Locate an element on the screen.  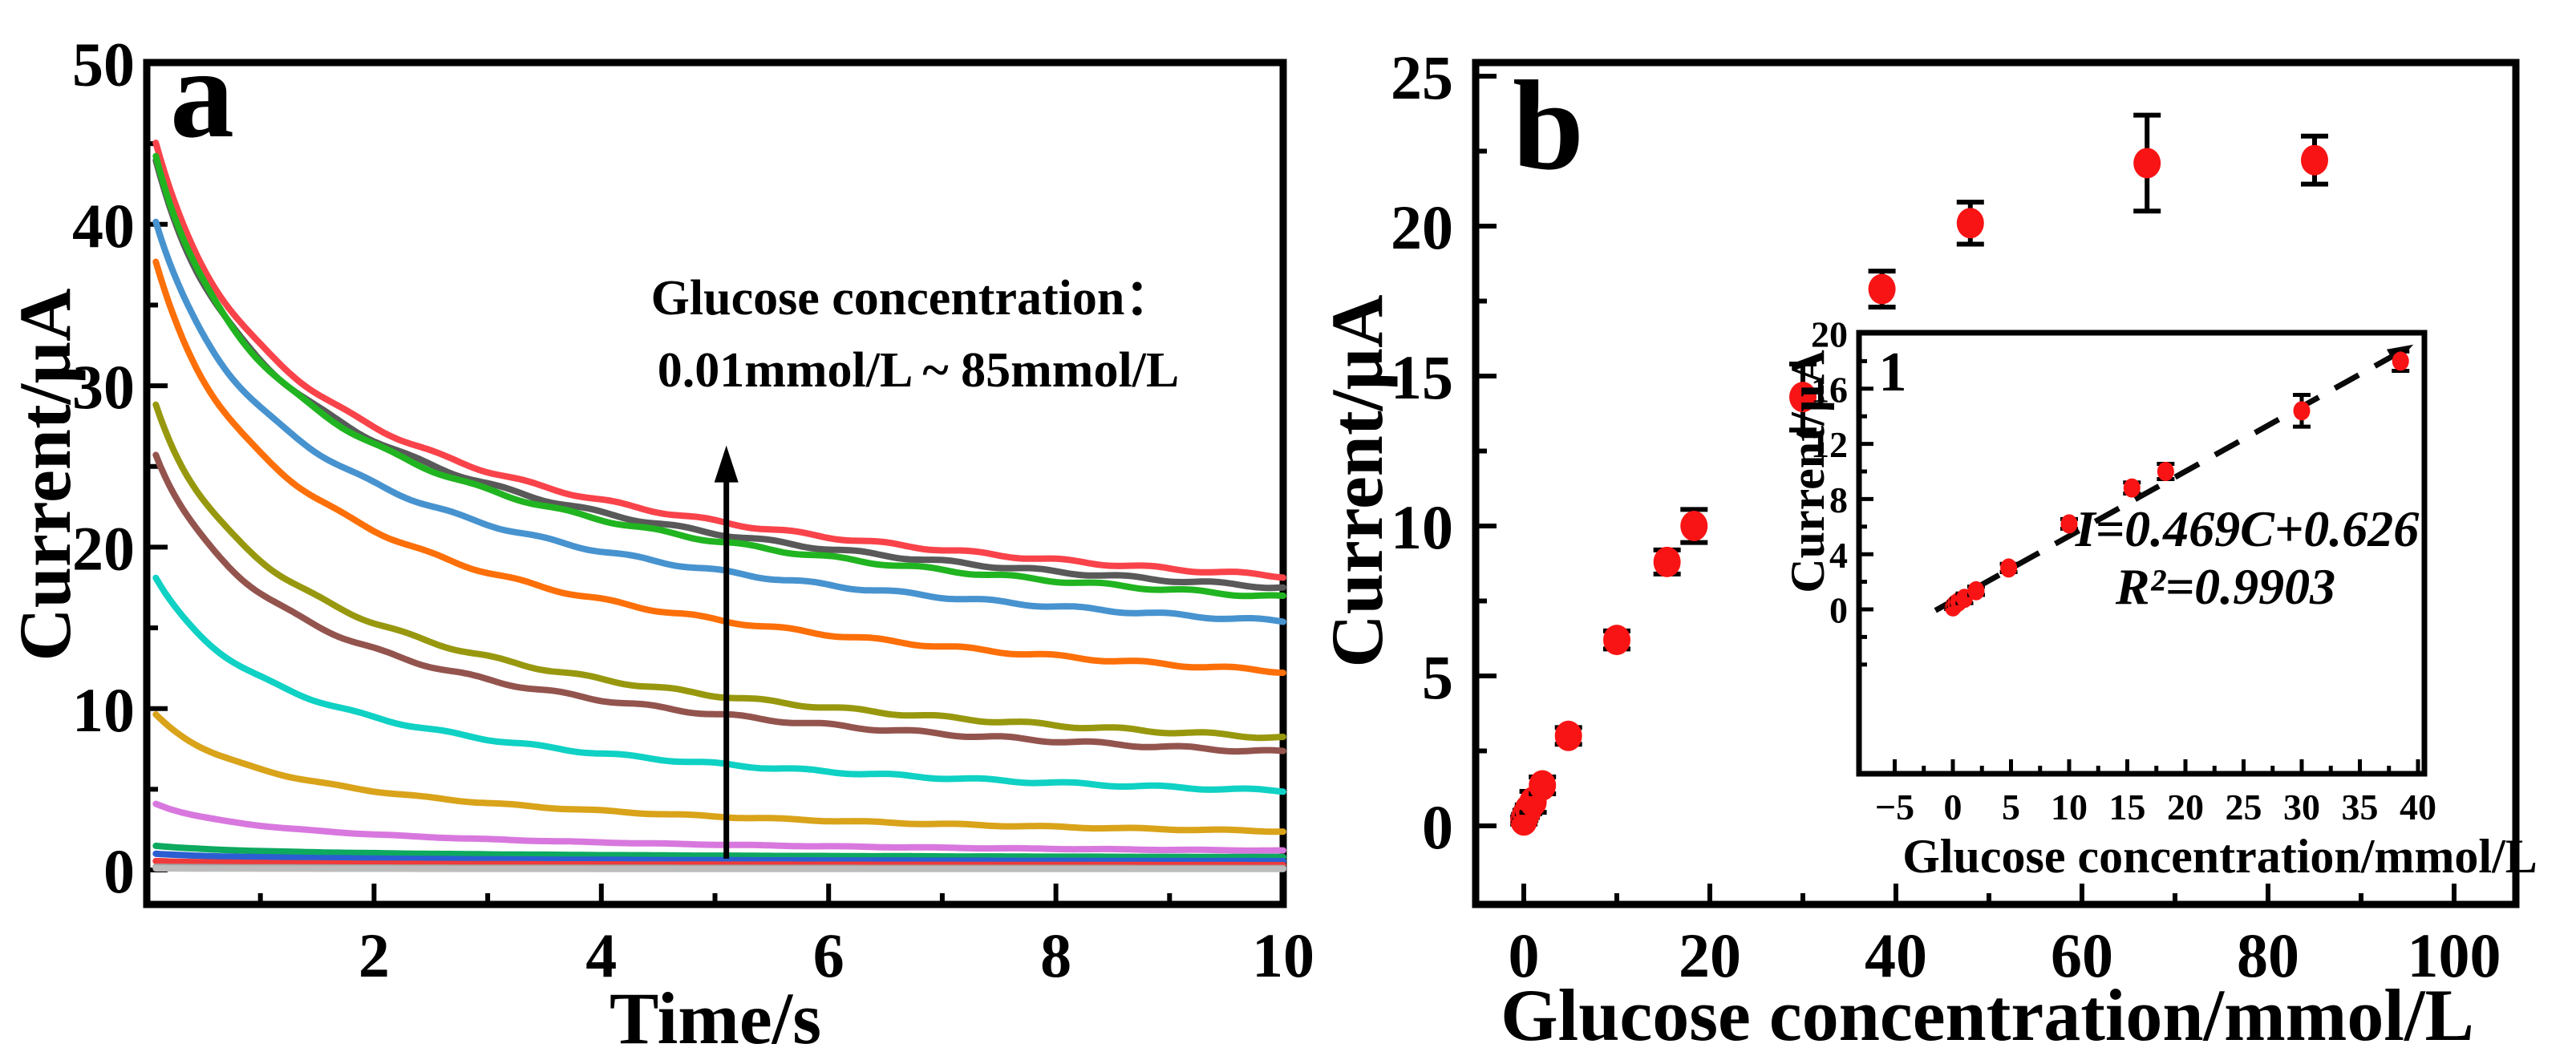
panel-a-annotation-line2: 0.01mmol/L ~ 85mmol/L is located at coordinates (919, 370).